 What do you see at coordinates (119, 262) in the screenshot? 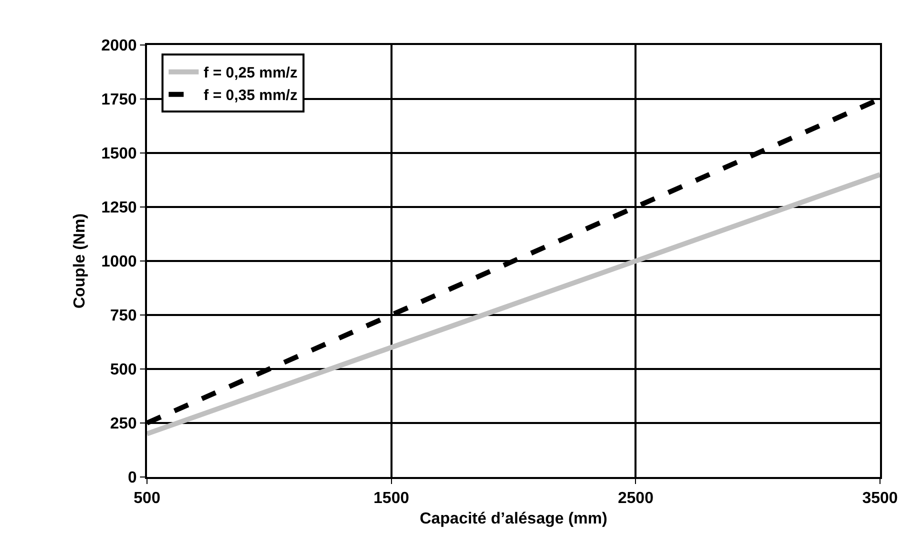
I see `y-tick-label: 1000` at bounding box center [119, 262].